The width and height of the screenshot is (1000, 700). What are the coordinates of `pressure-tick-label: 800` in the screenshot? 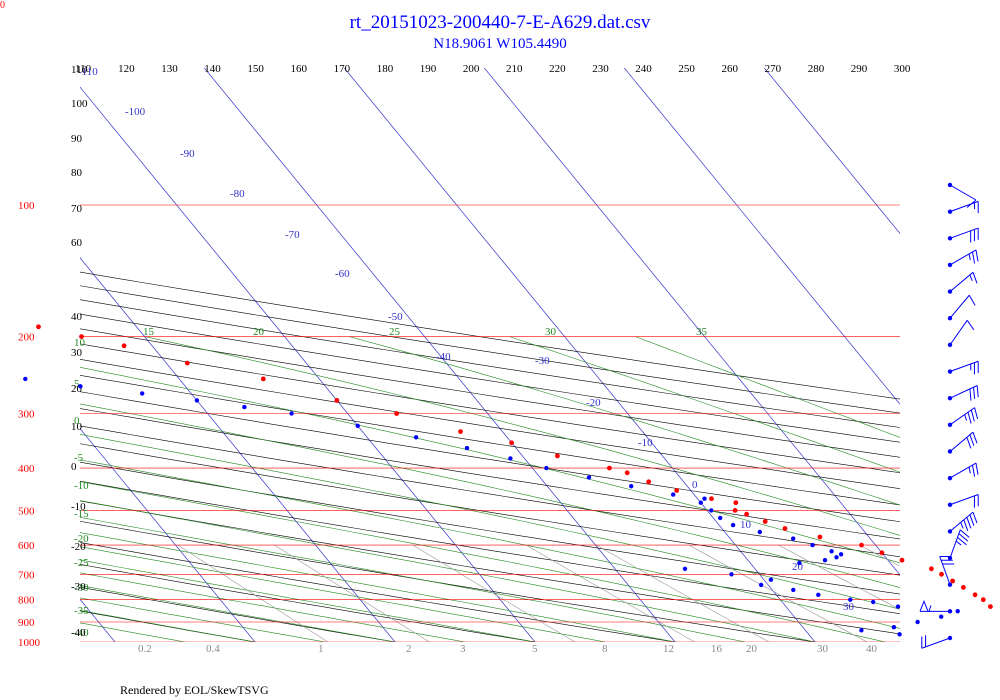 It's located at (26, 601).